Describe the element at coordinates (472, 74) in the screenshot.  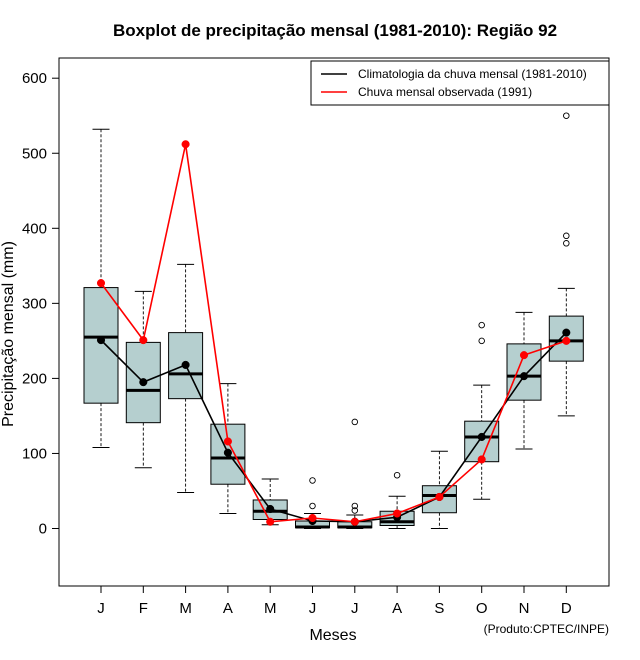
I see `legend-label-climatology: Climatologia da chuva mensal (1981-2010)` at that location.